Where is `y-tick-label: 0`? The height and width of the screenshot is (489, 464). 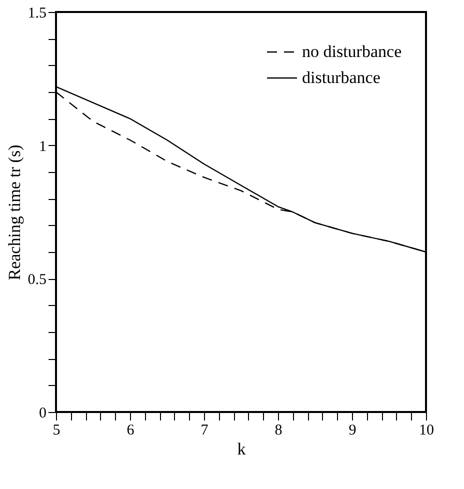 y-tick-label: 0 is located at coordinates (42, 414).